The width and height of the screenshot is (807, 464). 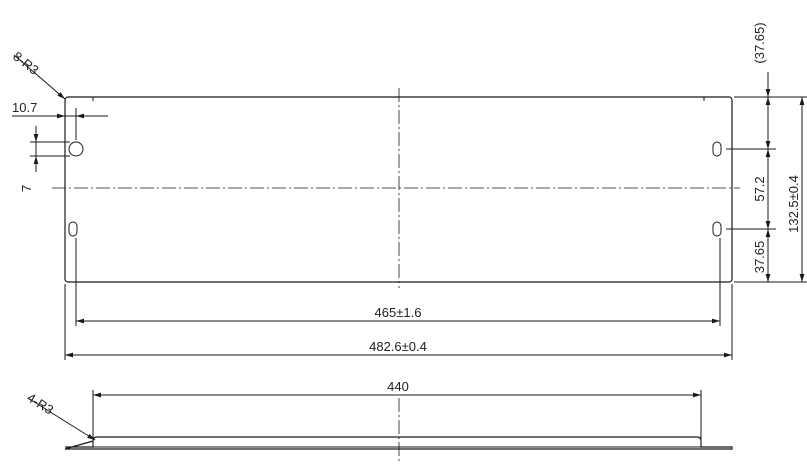 What do you see at coordinates (25, 63) in the screenshot?
I see `label-corner-radius-front: 8-R3` at bounding box center [25, 63].